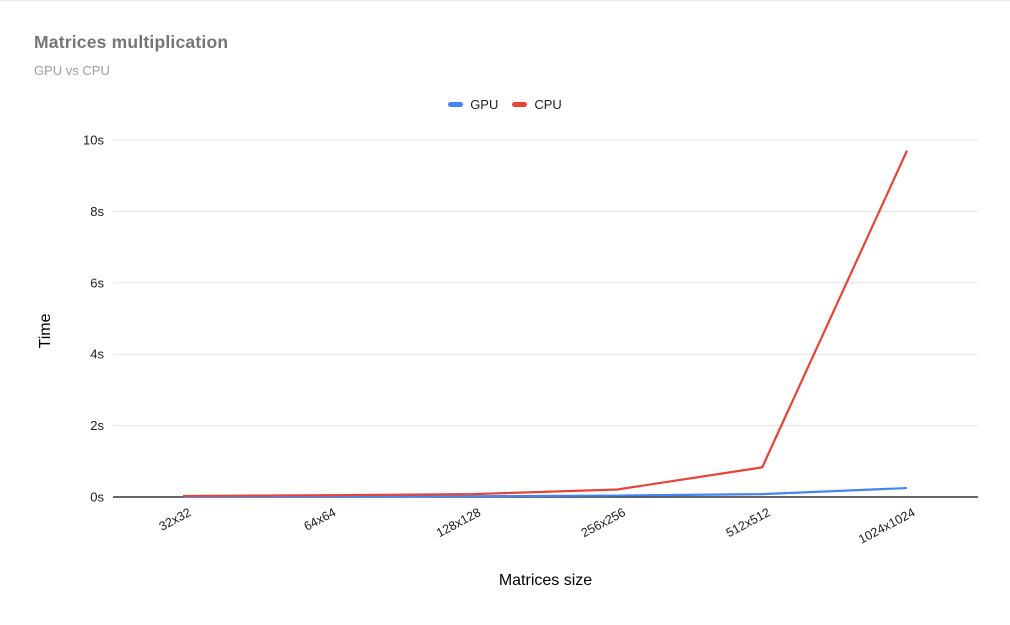 Image resolution: width=1010 pixels, height=625 pixels. I want to click on legend: GPU CPU, so click(505, 104).